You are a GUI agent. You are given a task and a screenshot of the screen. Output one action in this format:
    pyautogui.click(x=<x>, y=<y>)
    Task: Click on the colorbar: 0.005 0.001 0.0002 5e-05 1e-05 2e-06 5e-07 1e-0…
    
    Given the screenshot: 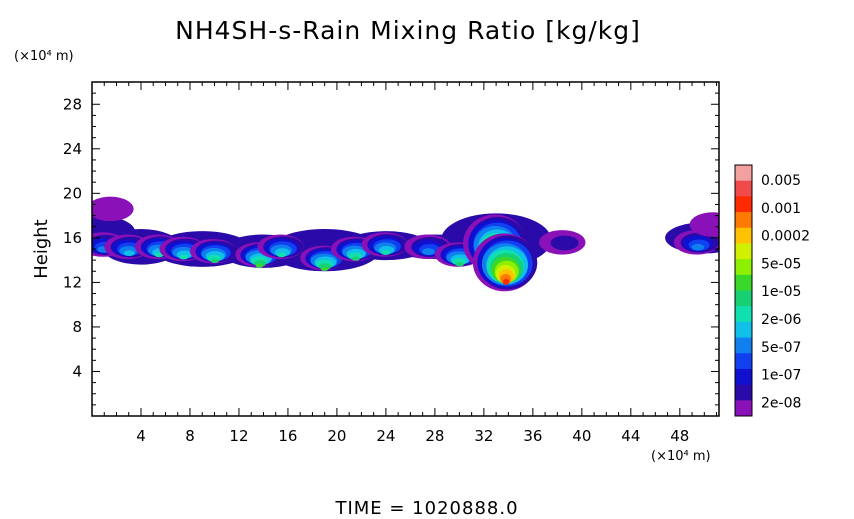 What is the action you would take?
    pyautogui.click(x=772, y=290)
    